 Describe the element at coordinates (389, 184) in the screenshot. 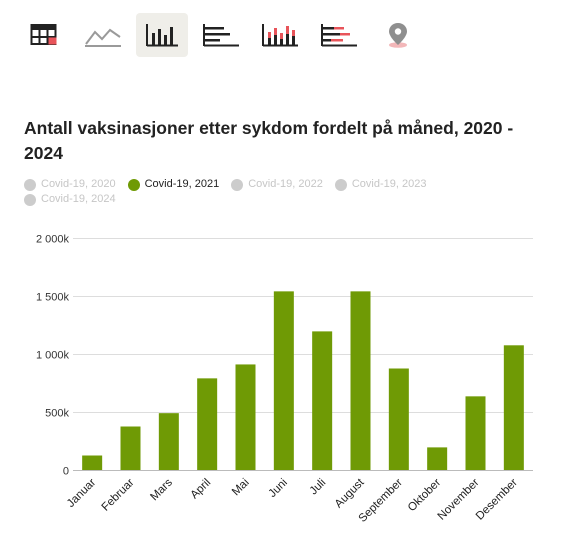

I see `legend-label: Covid-19, 2023` at that location.